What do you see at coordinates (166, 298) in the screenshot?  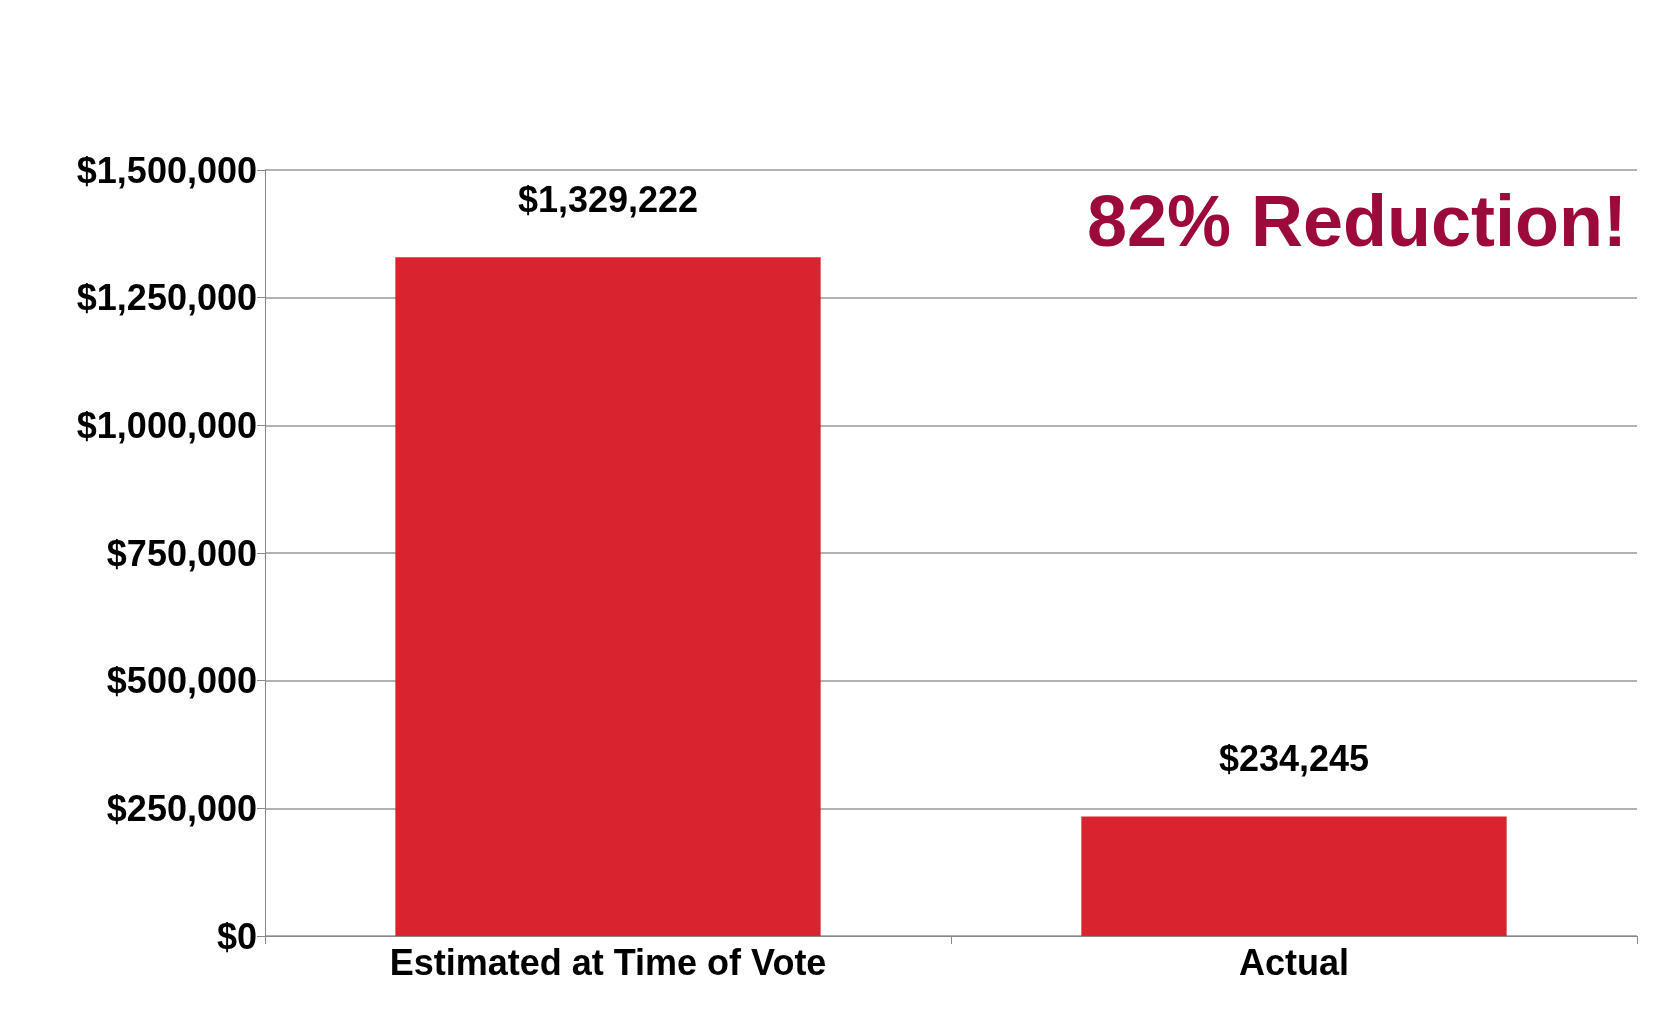 I see `y-tick-label: $1,250,000` at bounding box center [166, 298].